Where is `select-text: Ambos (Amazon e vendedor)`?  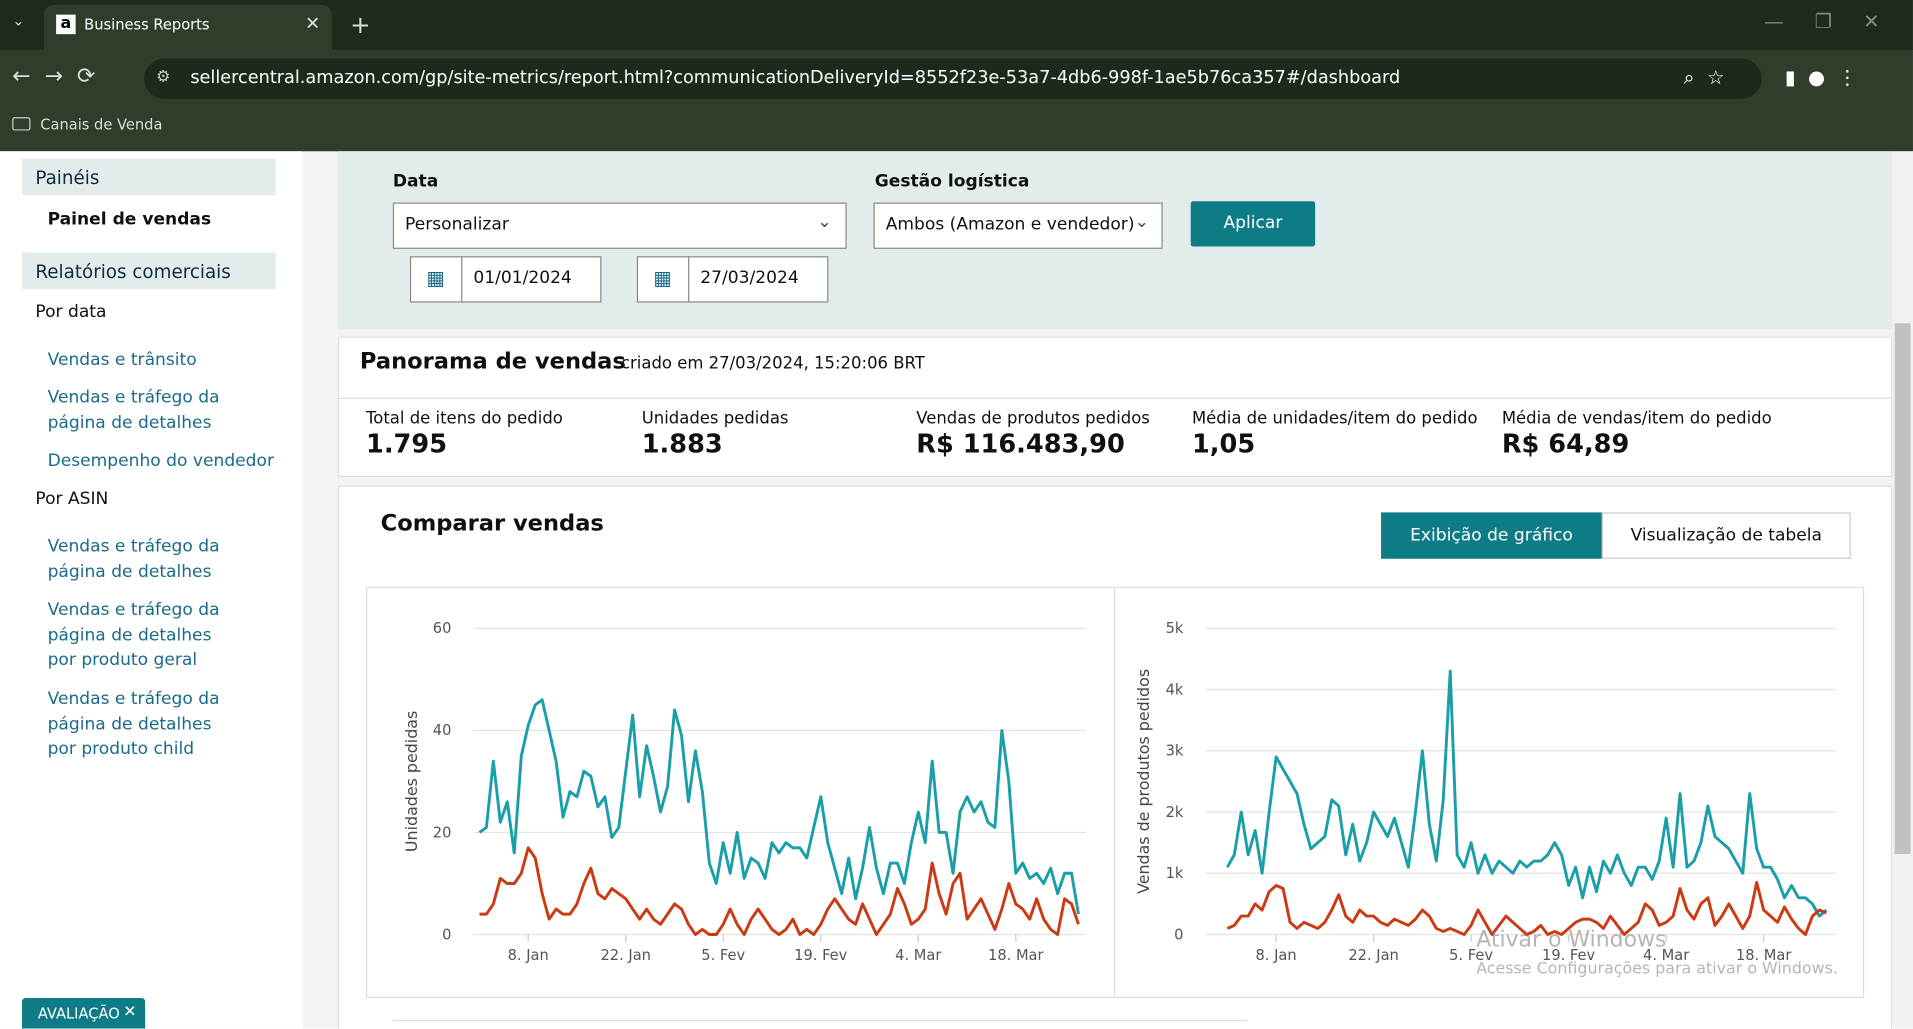 select-text: Ambos (Amazon e vendedor) is located at coordinates (1010, 224).